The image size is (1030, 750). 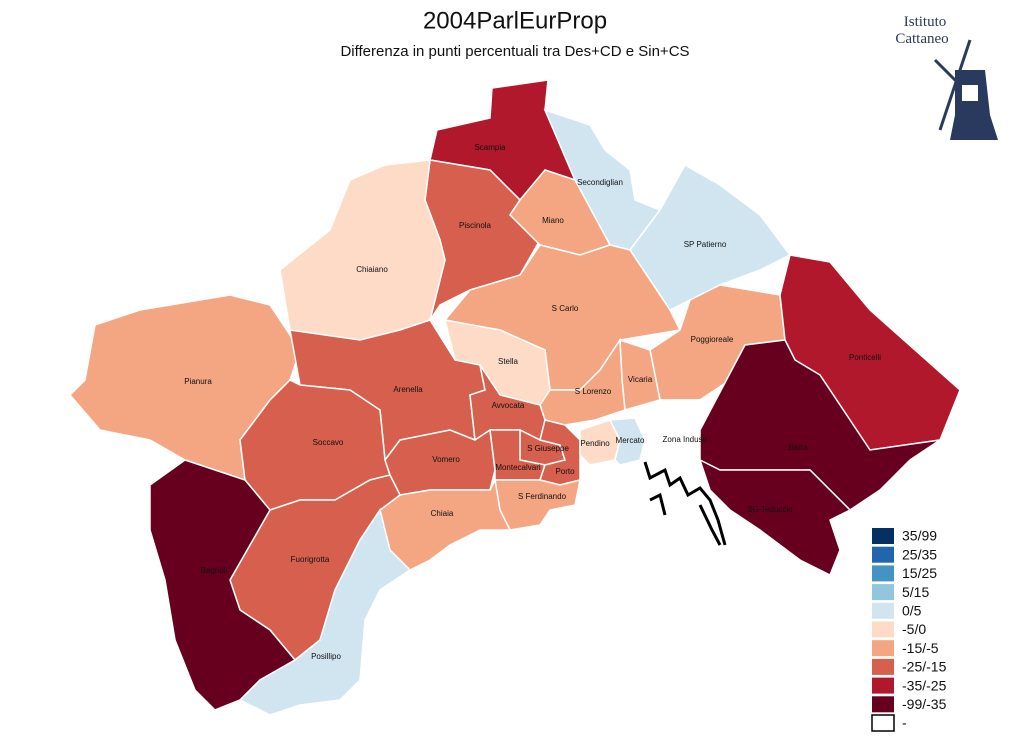 I want to click on harbor-piers, so click(x=685, y=503).